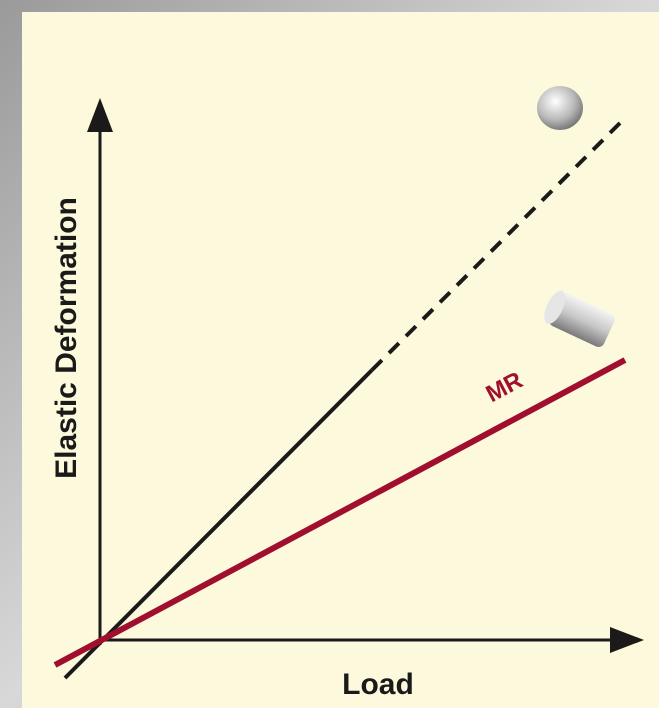 The height and width of the screenshot is (708, 659). Describe the element at coordinates (66, 338) in the screenshot. I see `y-axis-label: Elastic Deformation` at that location.